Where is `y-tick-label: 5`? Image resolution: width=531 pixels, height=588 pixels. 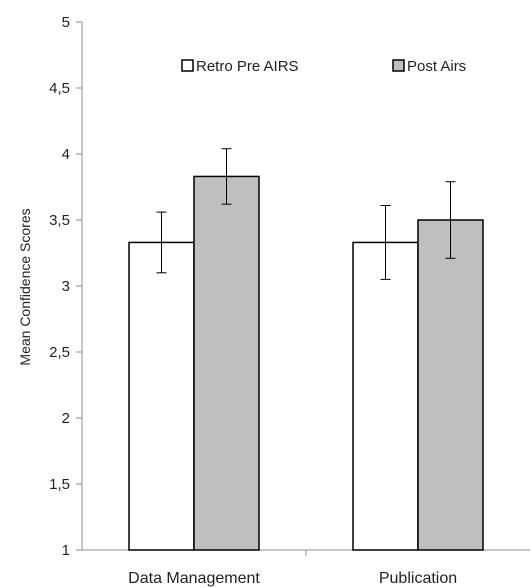 y-tick-label: 5 is located at coordinates (66, 22).